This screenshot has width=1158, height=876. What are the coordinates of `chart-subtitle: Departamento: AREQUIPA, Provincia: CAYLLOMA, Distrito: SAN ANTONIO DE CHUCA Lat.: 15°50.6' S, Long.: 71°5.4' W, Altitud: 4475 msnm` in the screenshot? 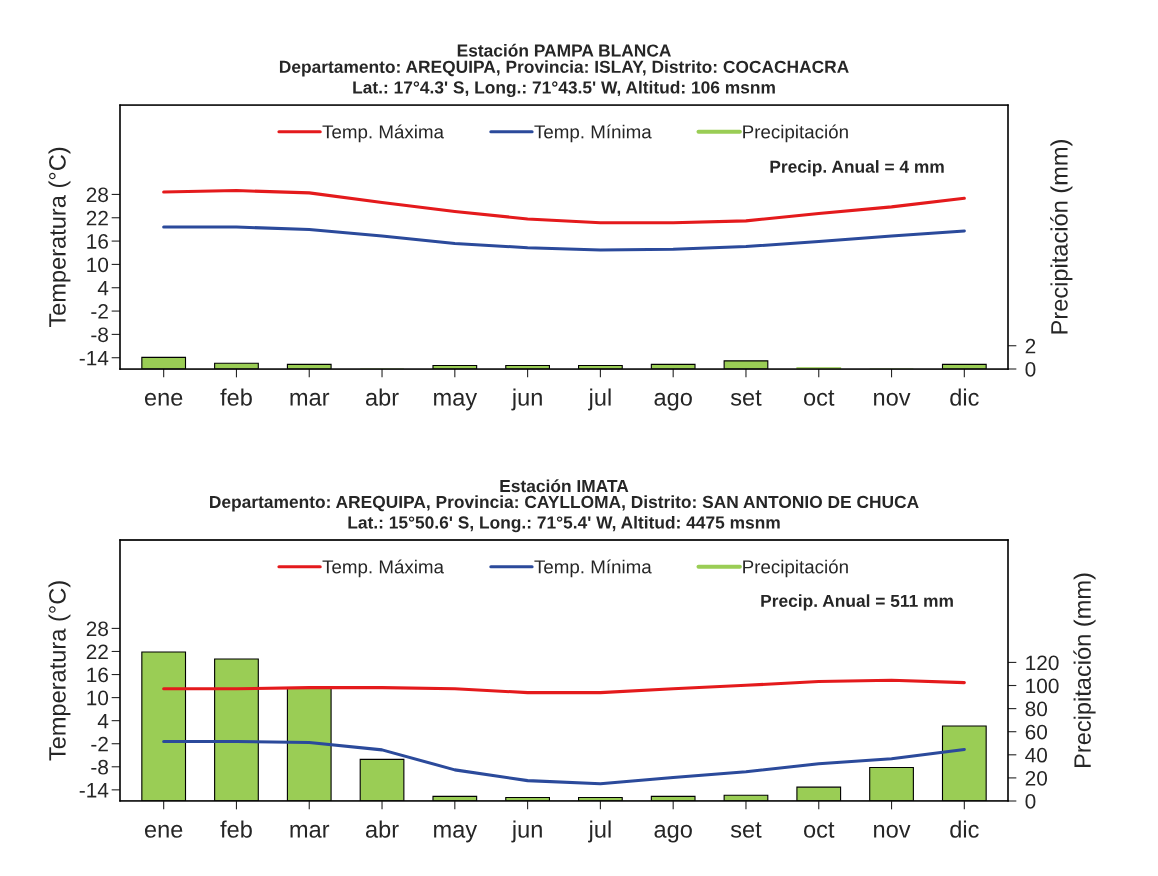 It's located at (564, 514).